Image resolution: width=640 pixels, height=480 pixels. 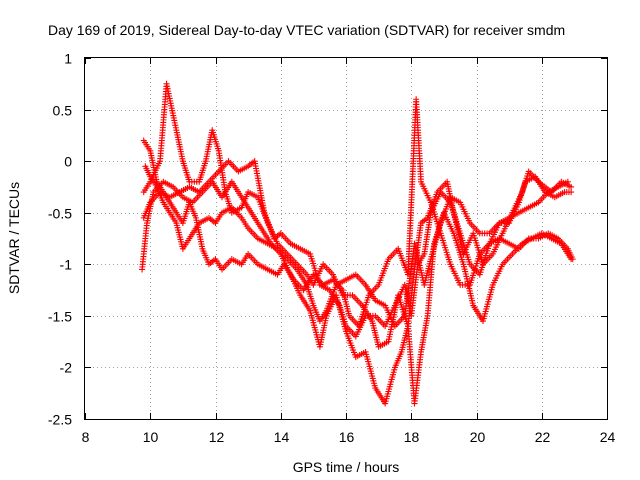 What do you see at coordinates (68, 59) in the screenshot?
I see `y-tick-label: 1` at bounding box center [68, 59].